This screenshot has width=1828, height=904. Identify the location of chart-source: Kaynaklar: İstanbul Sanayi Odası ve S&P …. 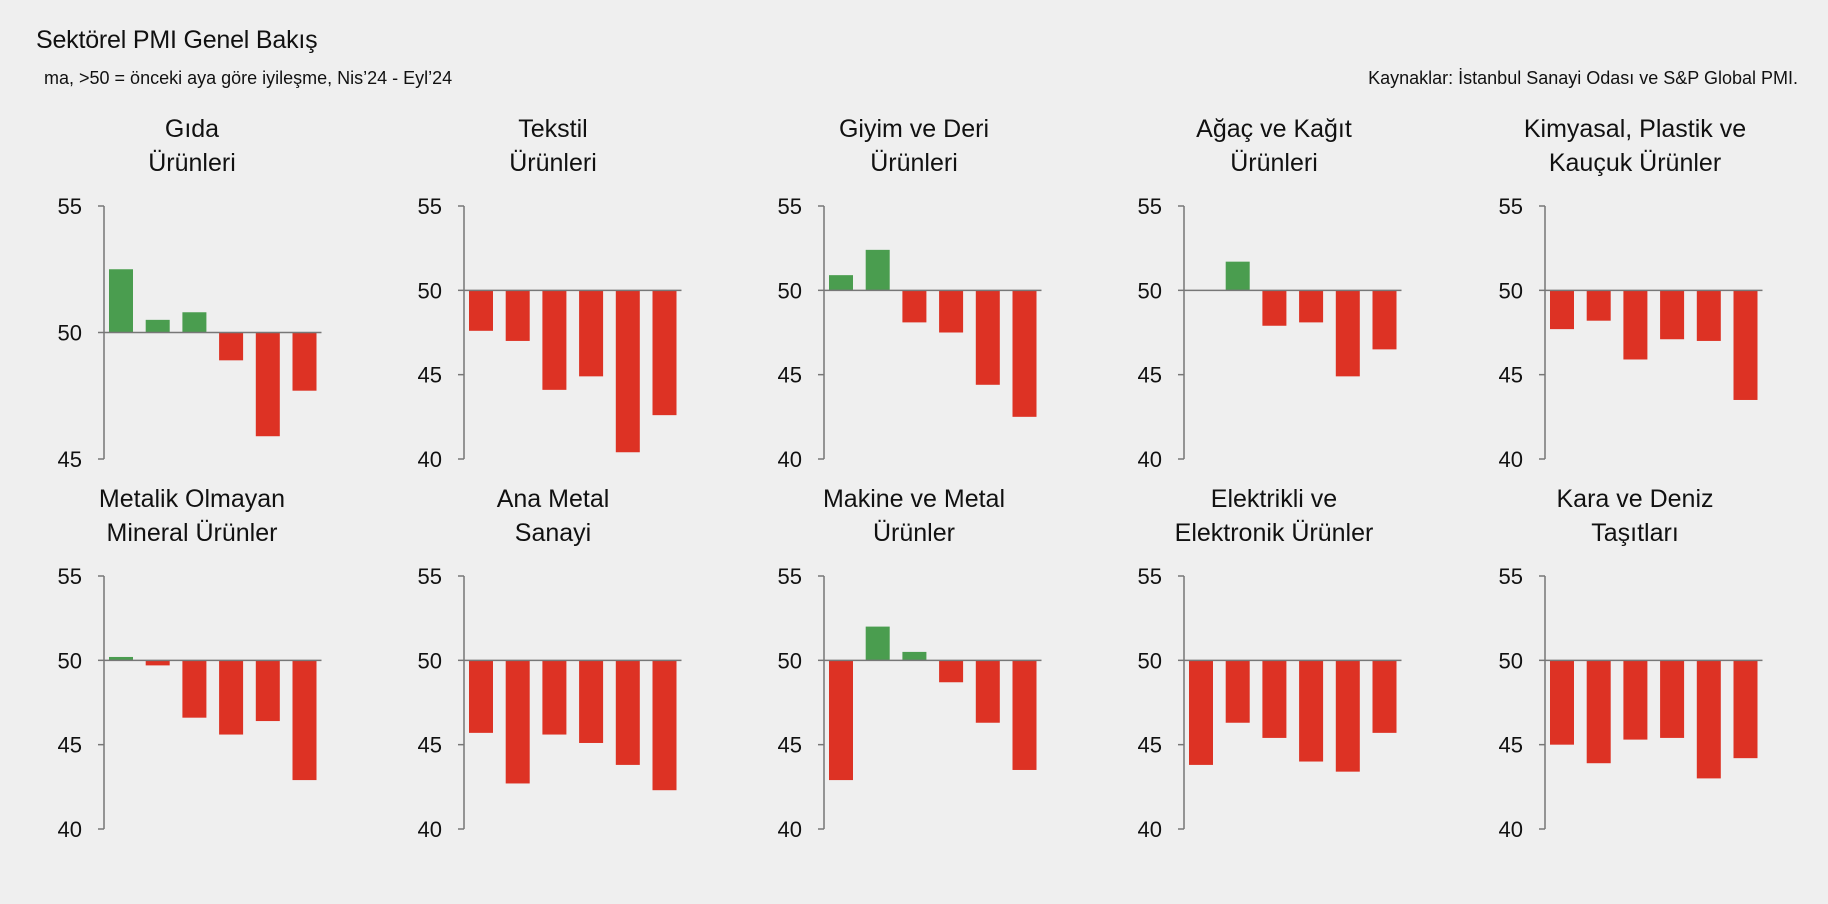
(1583, 78).